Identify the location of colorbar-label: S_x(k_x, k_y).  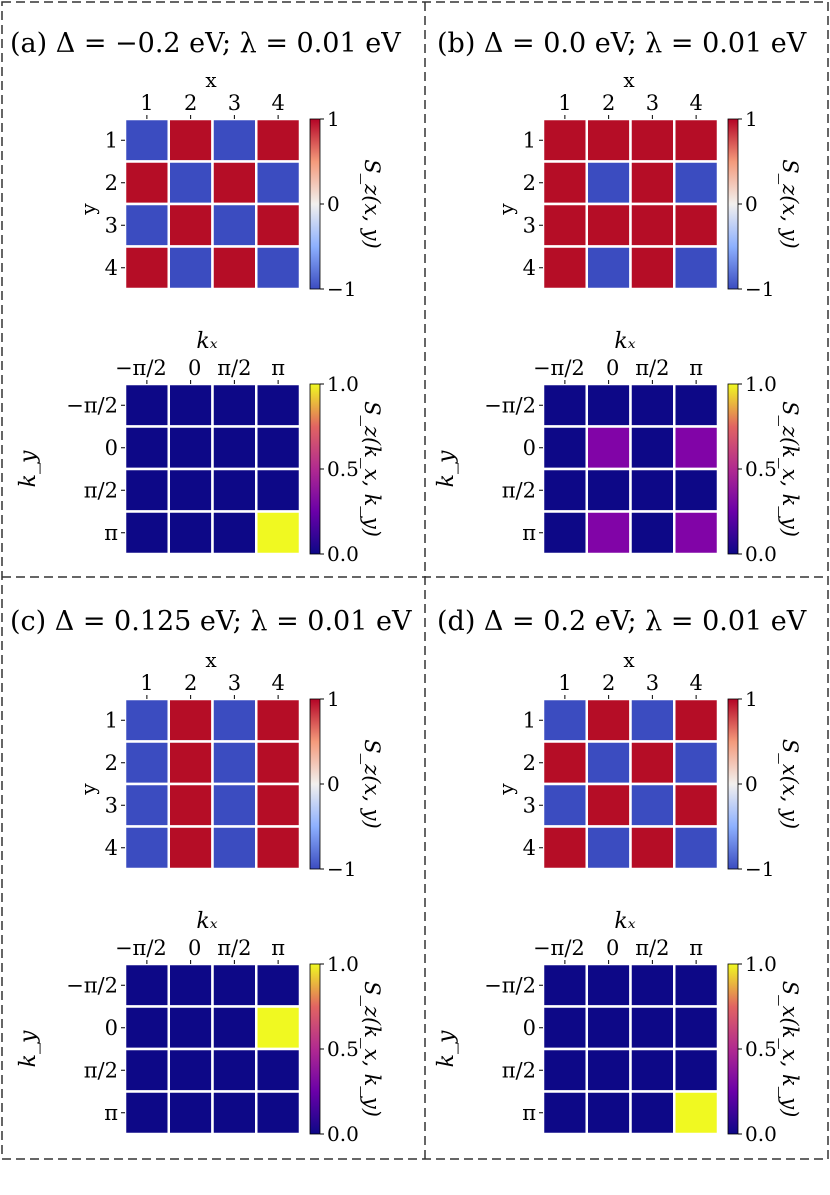
(790, 1049).